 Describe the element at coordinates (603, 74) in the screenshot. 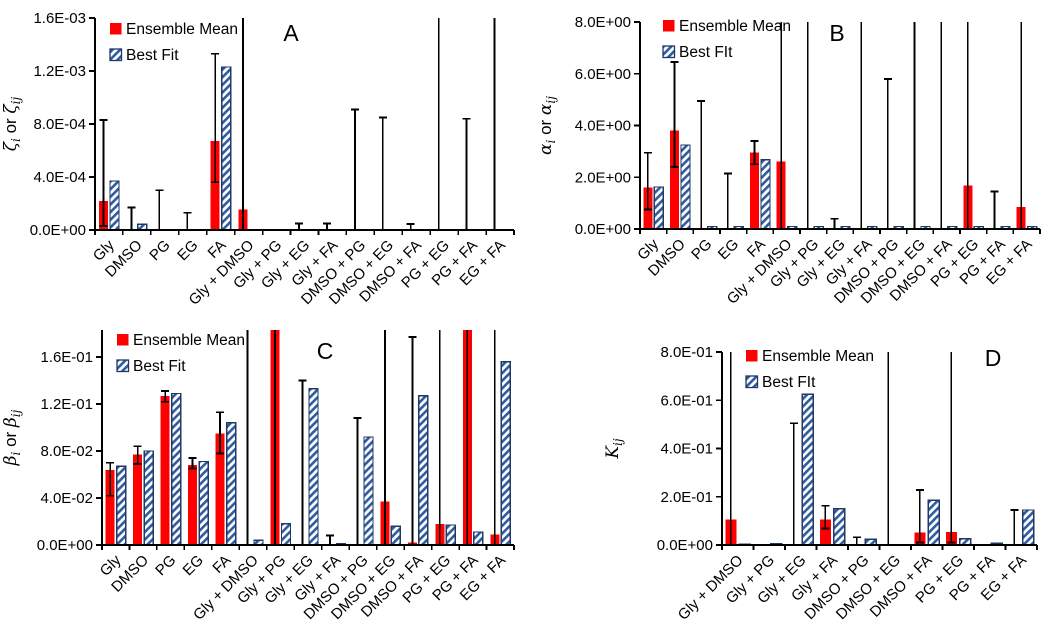

I see `y-tick-label: 6.0E+00` at that location.